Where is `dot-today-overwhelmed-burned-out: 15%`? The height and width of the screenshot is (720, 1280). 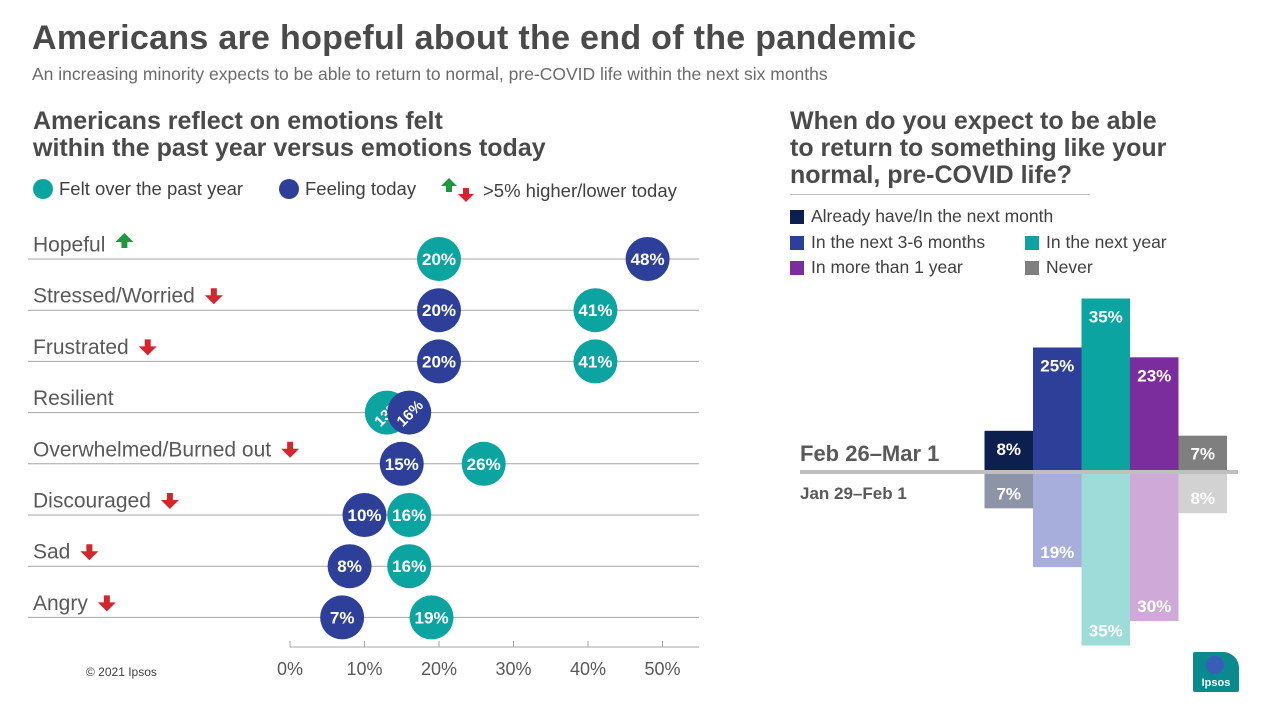 dot-today-overwhelmed-burned-out: 15% is located at coordinates (401, 463).